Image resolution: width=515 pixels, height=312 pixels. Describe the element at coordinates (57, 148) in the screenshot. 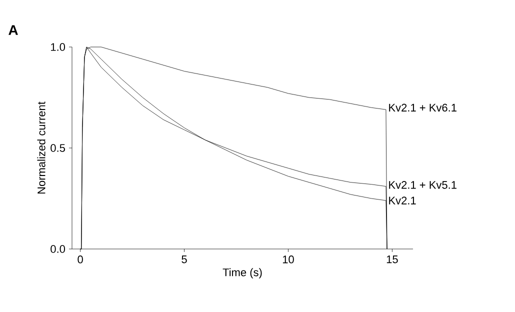

I see `y-tick-label: 0.5` at that location.